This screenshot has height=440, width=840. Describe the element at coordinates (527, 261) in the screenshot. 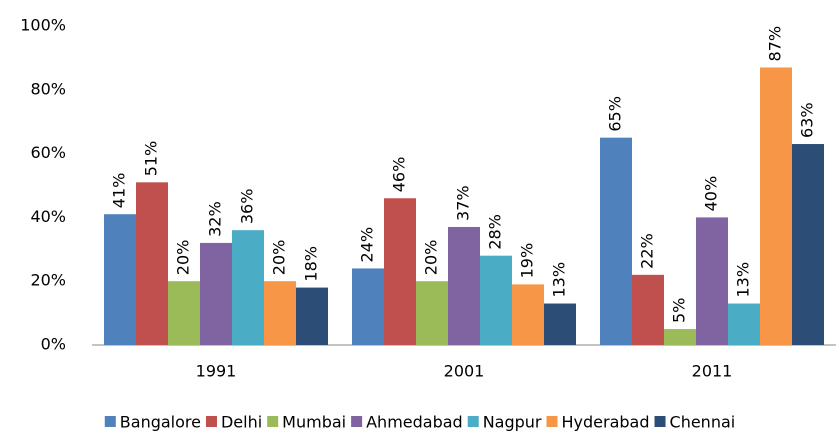

I see `data-label: 19%` at that location.